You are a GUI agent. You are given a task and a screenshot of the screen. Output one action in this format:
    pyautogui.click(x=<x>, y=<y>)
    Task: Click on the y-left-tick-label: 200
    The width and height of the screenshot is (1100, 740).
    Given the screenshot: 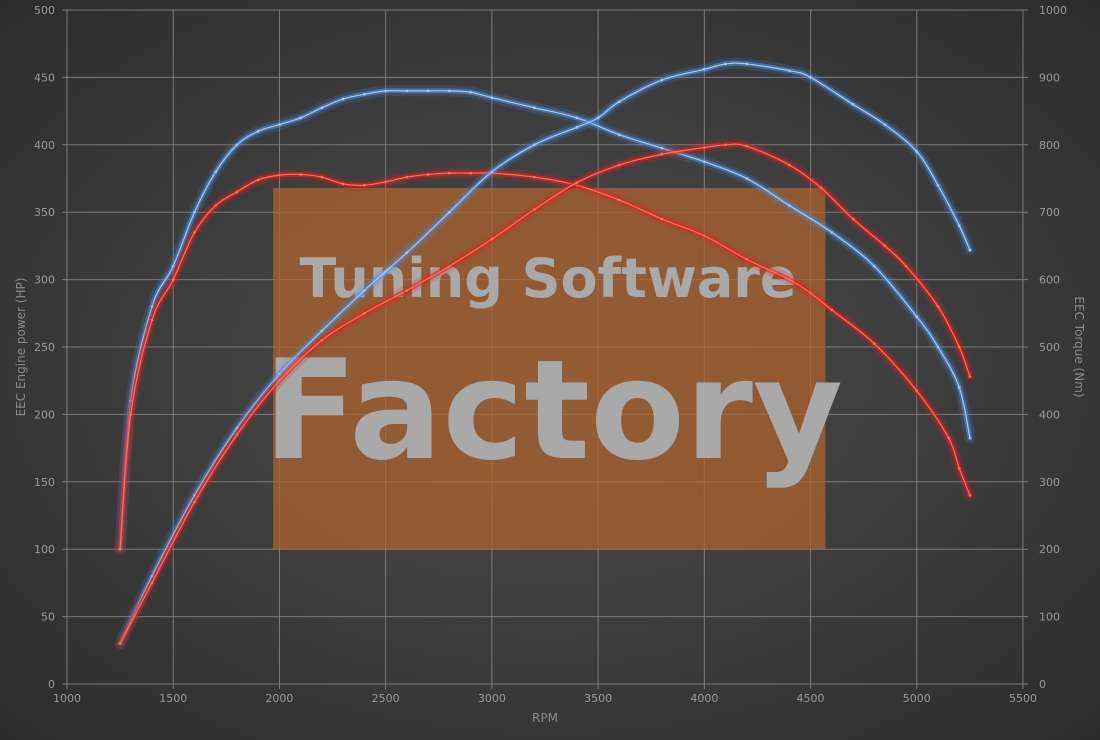 What is the action you would take?
    pyautogui.click(x=44, y=414)
    